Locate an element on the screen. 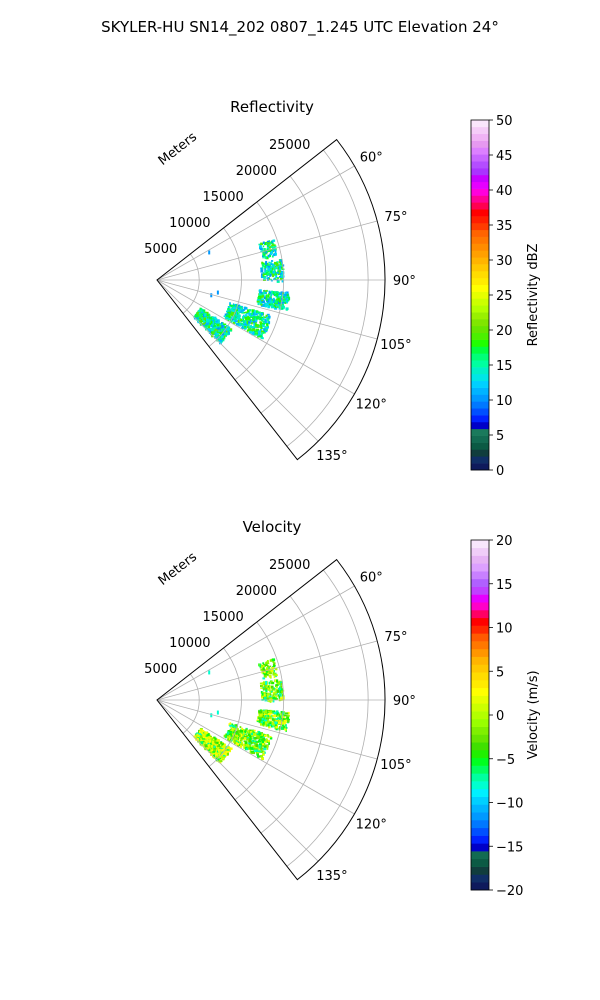 The height and width of the screenshot is (1000, 600). polar-grid is located at coordinates (270, 718).